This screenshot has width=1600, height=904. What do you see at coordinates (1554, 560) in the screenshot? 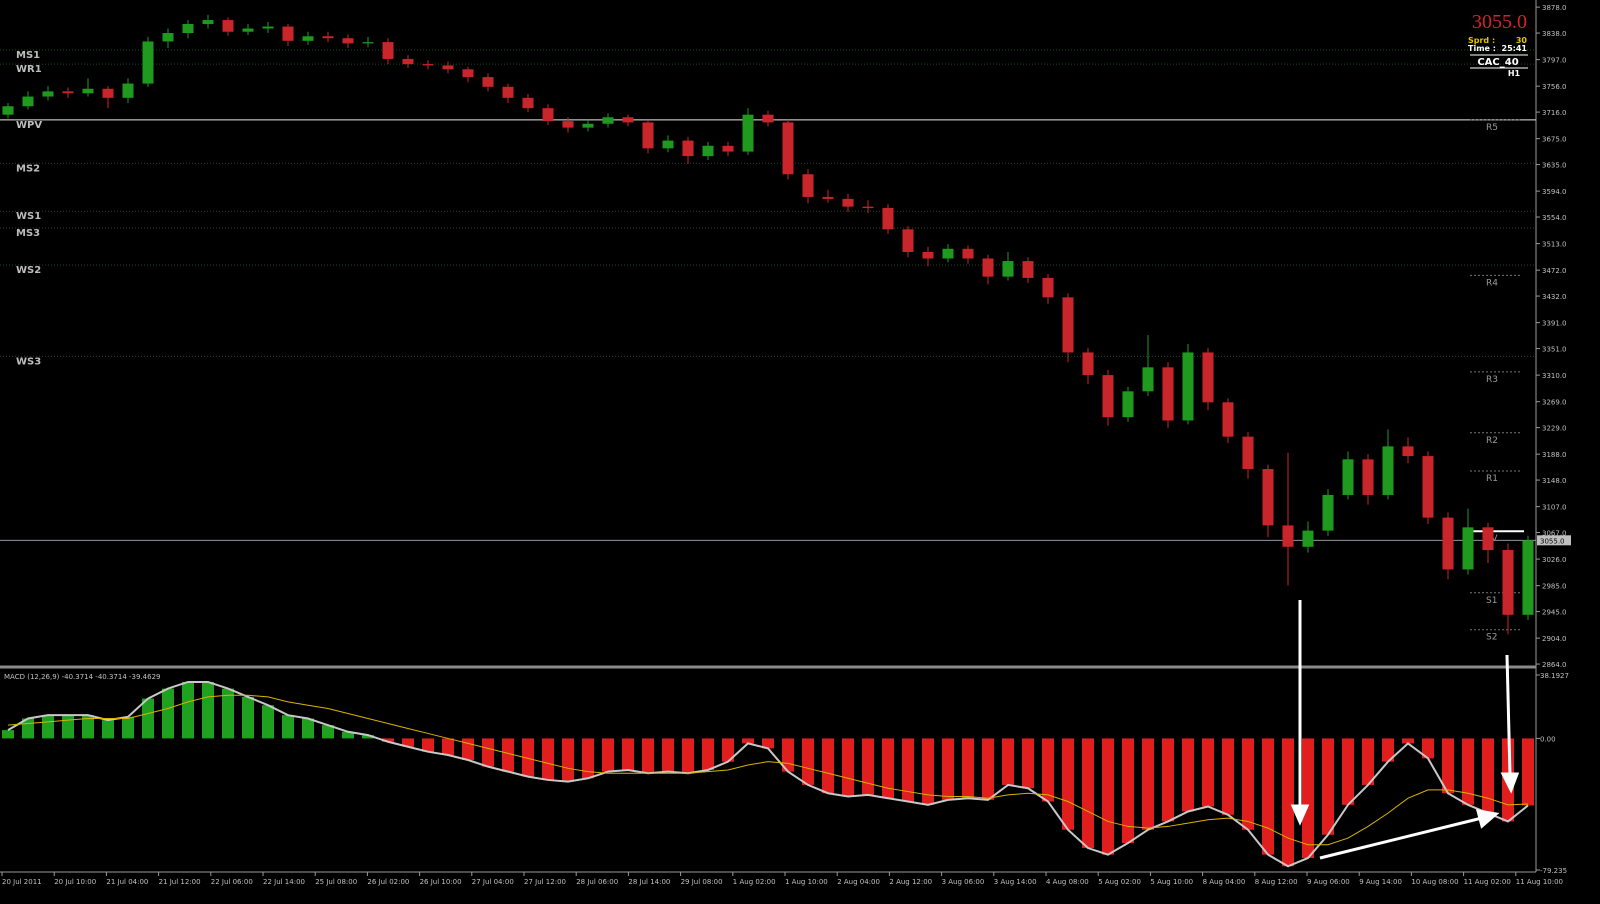
I see `y-tick-label: 3026.0` at bounding box center [1554, 560].